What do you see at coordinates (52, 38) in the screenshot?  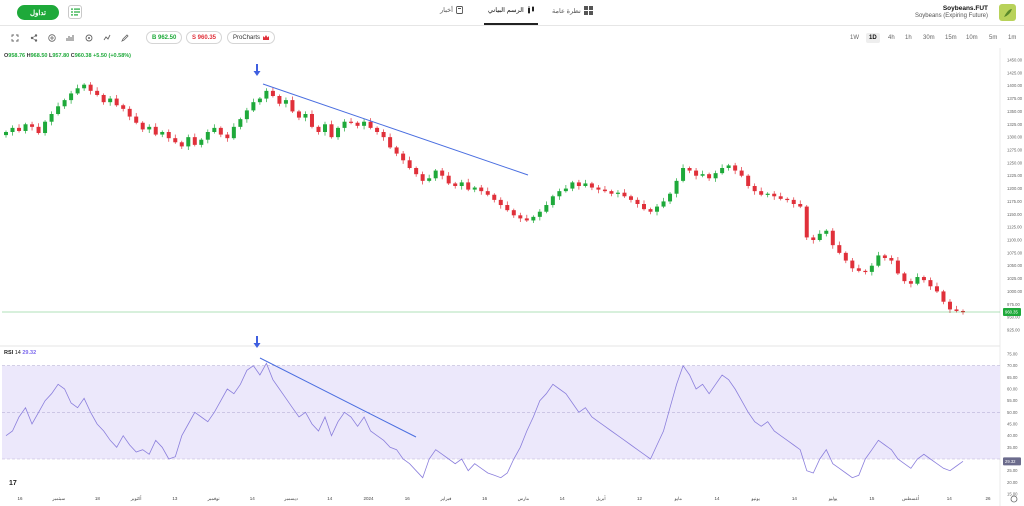 I see `add-indicator-icon` at bounding box center [52, 38].